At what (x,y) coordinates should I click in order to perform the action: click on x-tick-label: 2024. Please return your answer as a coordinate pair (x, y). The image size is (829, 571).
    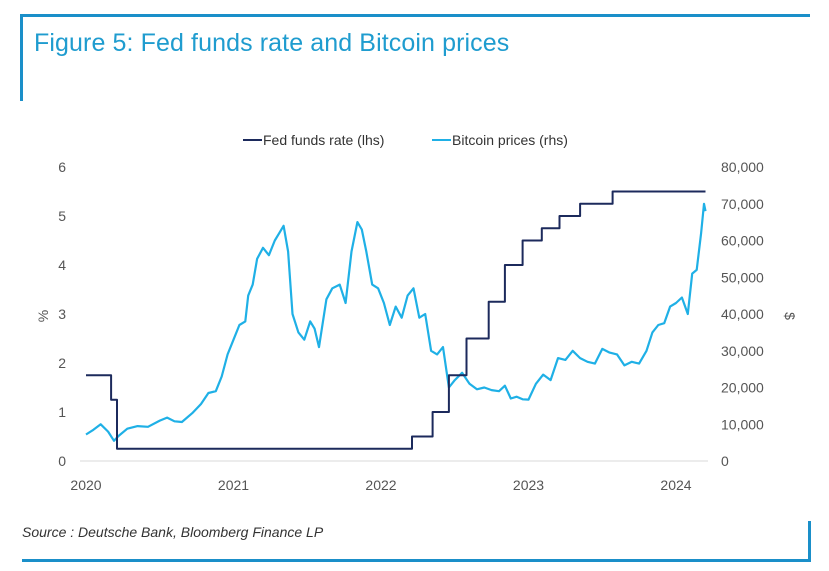
    Looking at the image, I should click on (675, 485).